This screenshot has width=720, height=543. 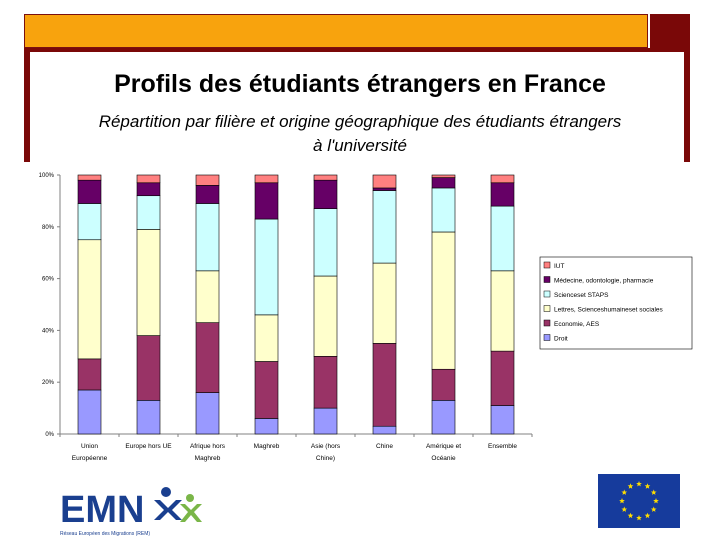 I want to click on x-tick-label: Union, so click(x=89, y=446).